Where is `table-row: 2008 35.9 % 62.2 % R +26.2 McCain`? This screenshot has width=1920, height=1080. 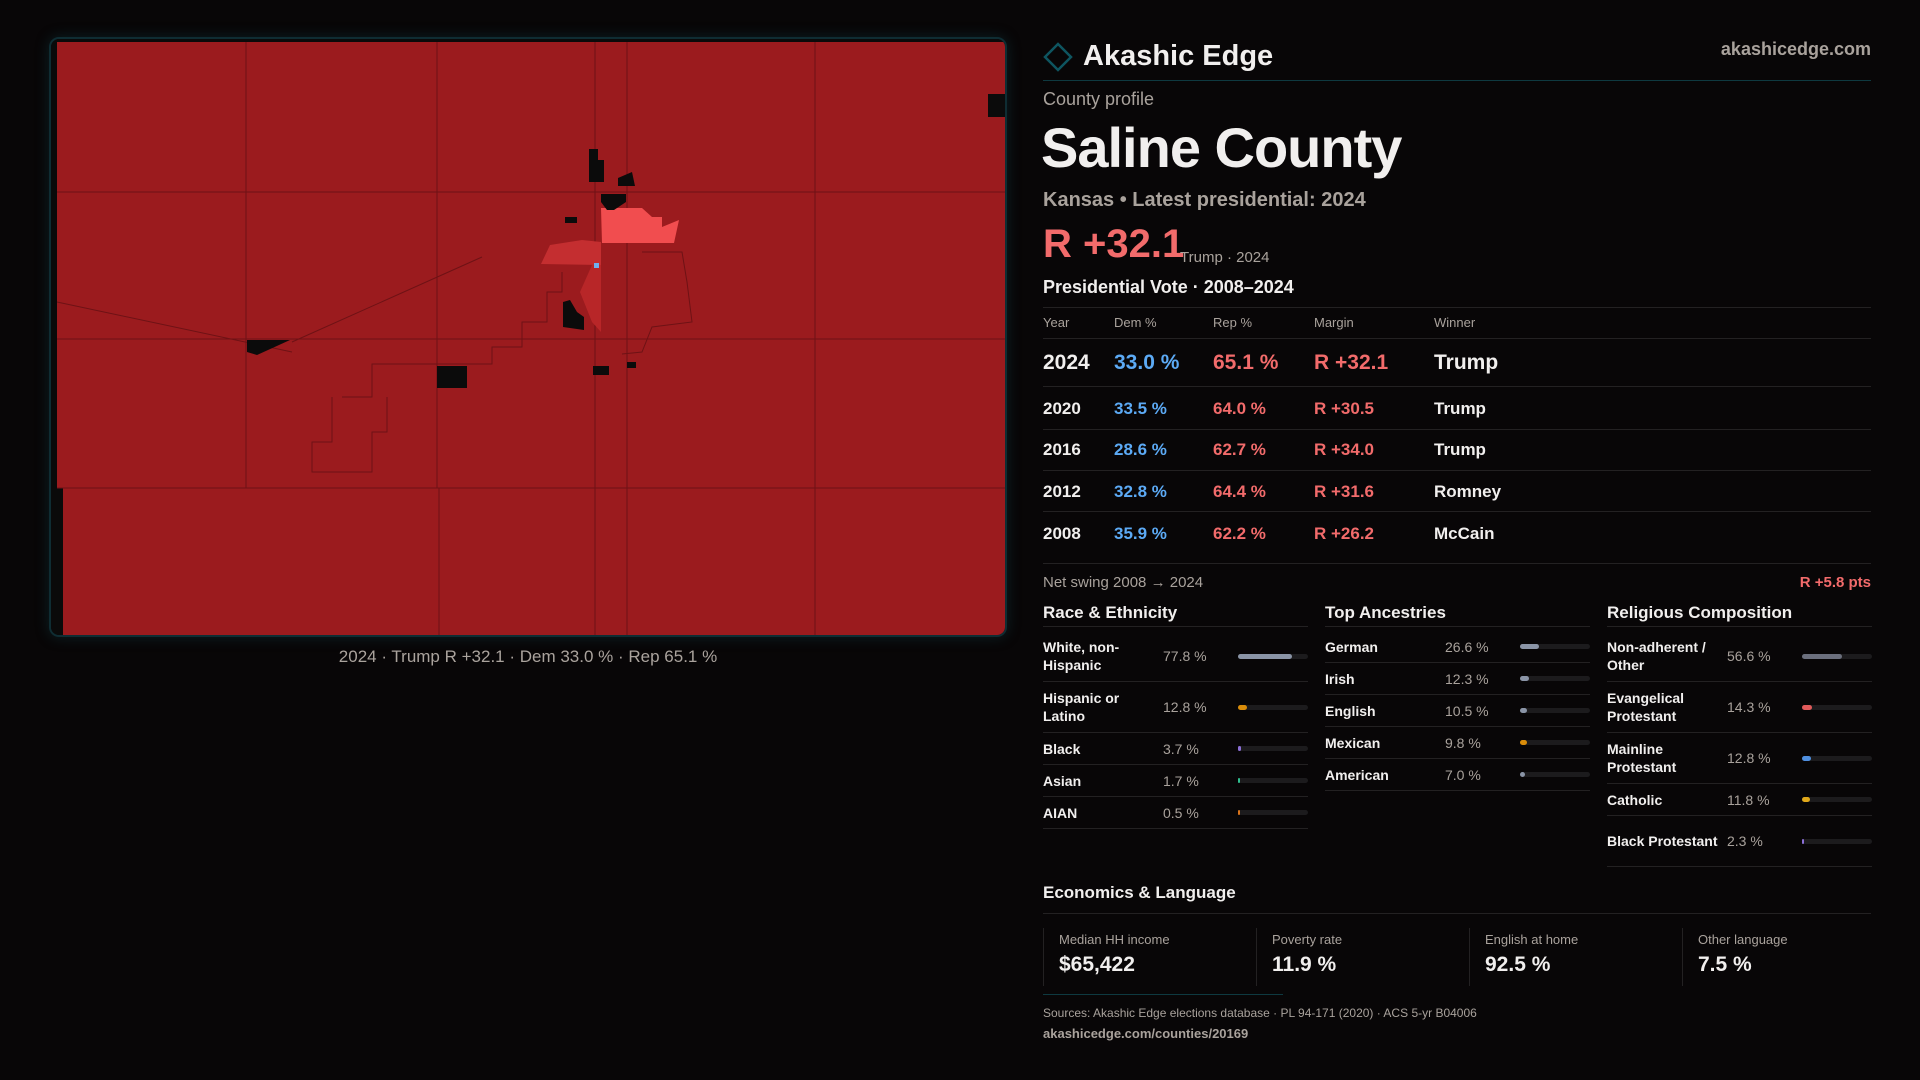 table-row: 2008 35.9 % 62.2 % R +26.2 McCain is located at coordinates (1457, 534).